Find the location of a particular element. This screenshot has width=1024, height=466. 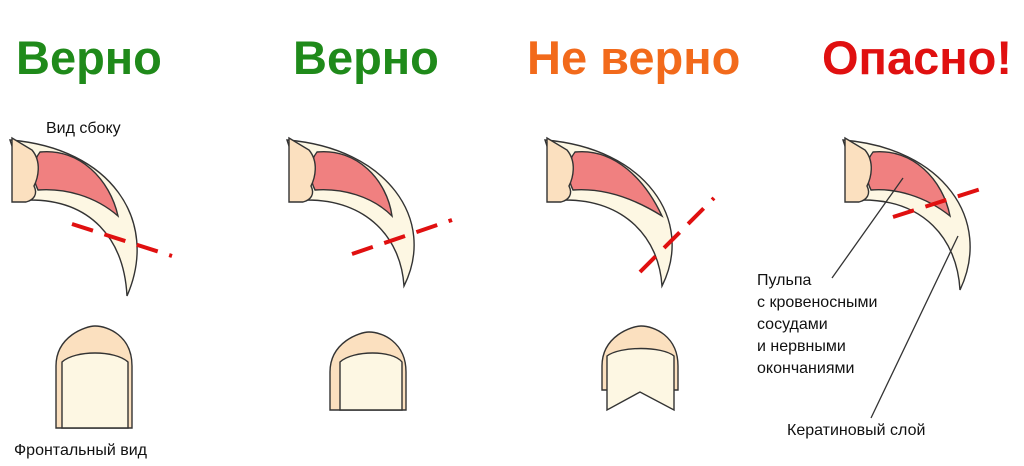

label-pulp-line-4: и нервными is located at coordinates (801, 346).